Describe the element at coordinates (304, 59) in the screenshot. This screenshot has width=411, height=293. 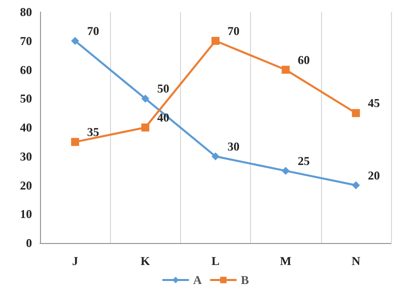
I see `data-label: 60` at that location.